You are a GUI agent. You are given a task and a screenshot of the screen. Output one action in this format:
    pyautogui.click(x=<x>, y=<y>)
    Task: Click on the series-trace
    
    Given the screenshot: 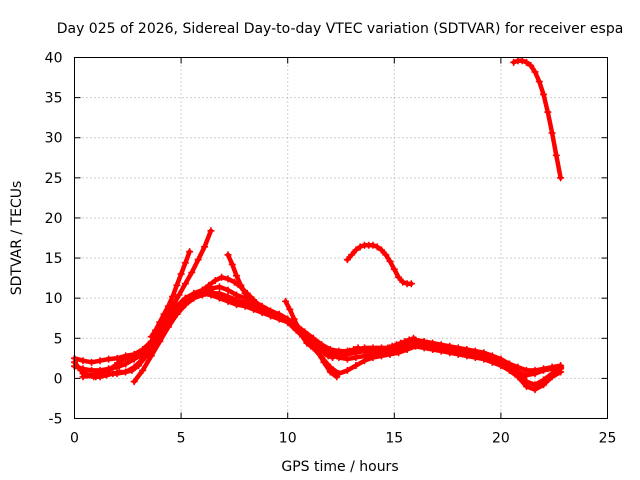 What is the action you would take?
    pyautogui.click(x=247, y=283)
    